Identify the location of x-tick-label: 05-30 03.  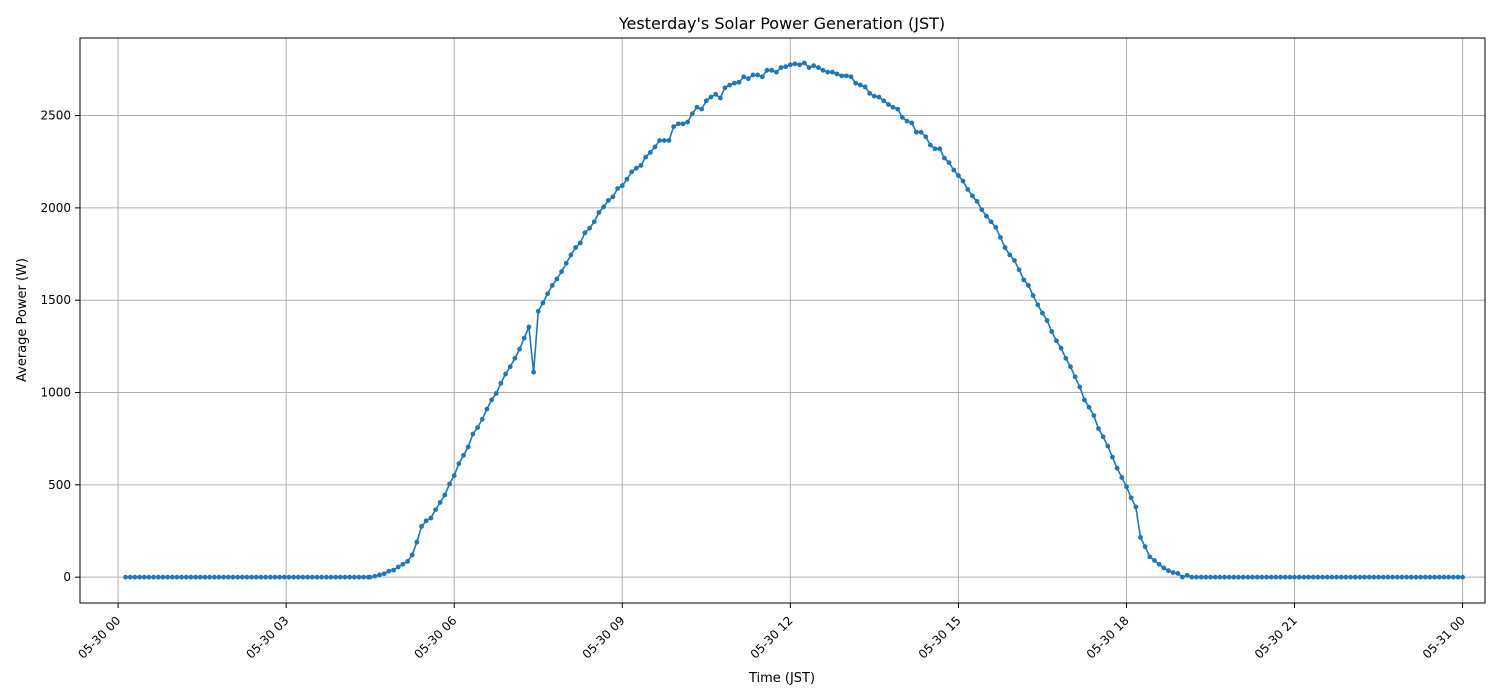
(267, 637).